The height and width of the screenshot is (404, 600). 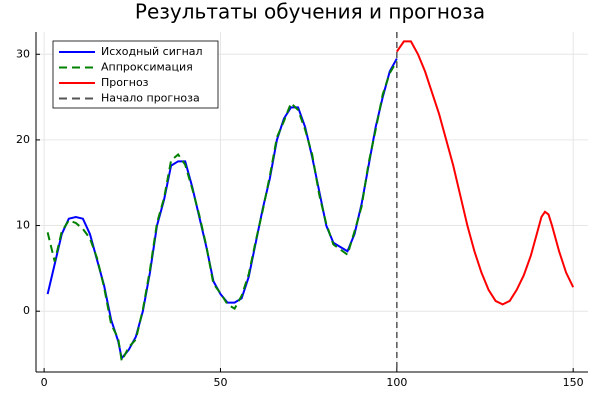 I want to click on legend-label: Начало прогноза, so click(x=150, y=98).